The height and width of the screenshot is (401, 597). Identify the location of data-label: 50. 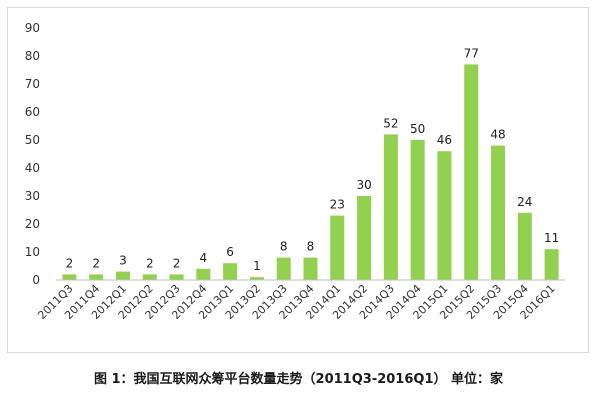
(417, 129).